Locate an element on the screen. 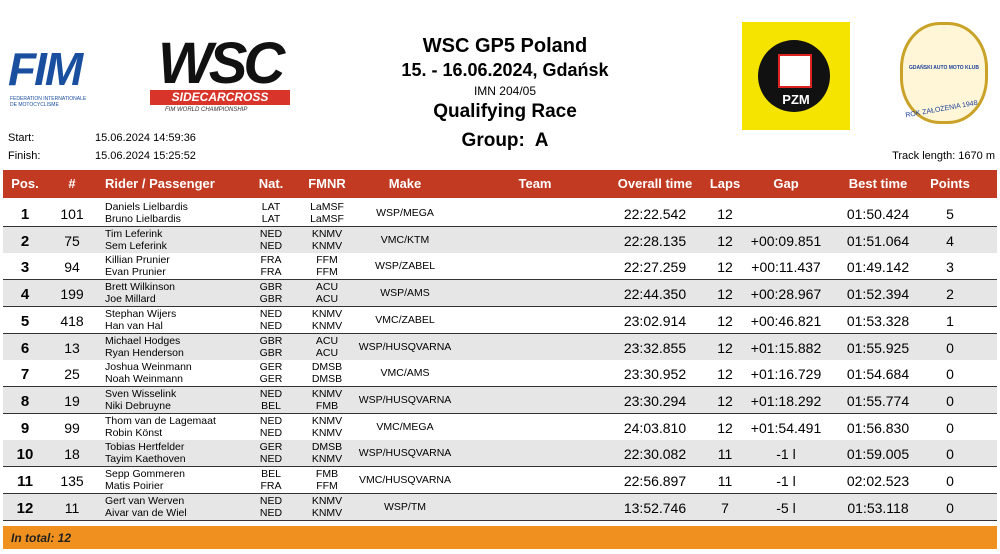  column-header: FMNR is located at coordinates (327, 183).